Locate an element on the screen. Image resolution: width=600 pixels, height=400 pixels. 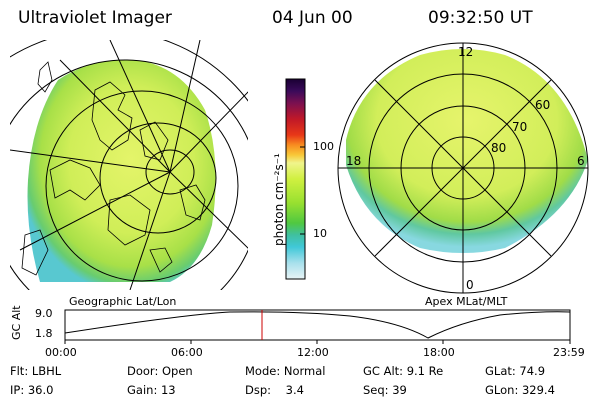
altitude-xtick-0600: 06:00 is located at coordinates (187, 352).